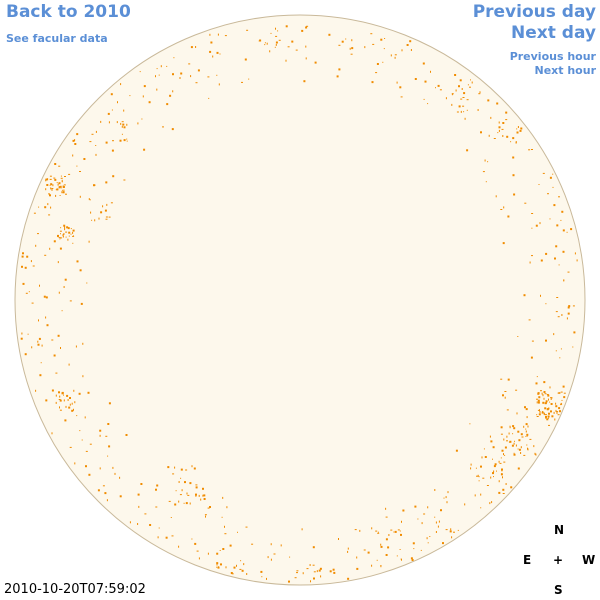 This screenshot has height=600, width=600. I want to click on previous-hour-link: Previous hour, so click(552, 56).